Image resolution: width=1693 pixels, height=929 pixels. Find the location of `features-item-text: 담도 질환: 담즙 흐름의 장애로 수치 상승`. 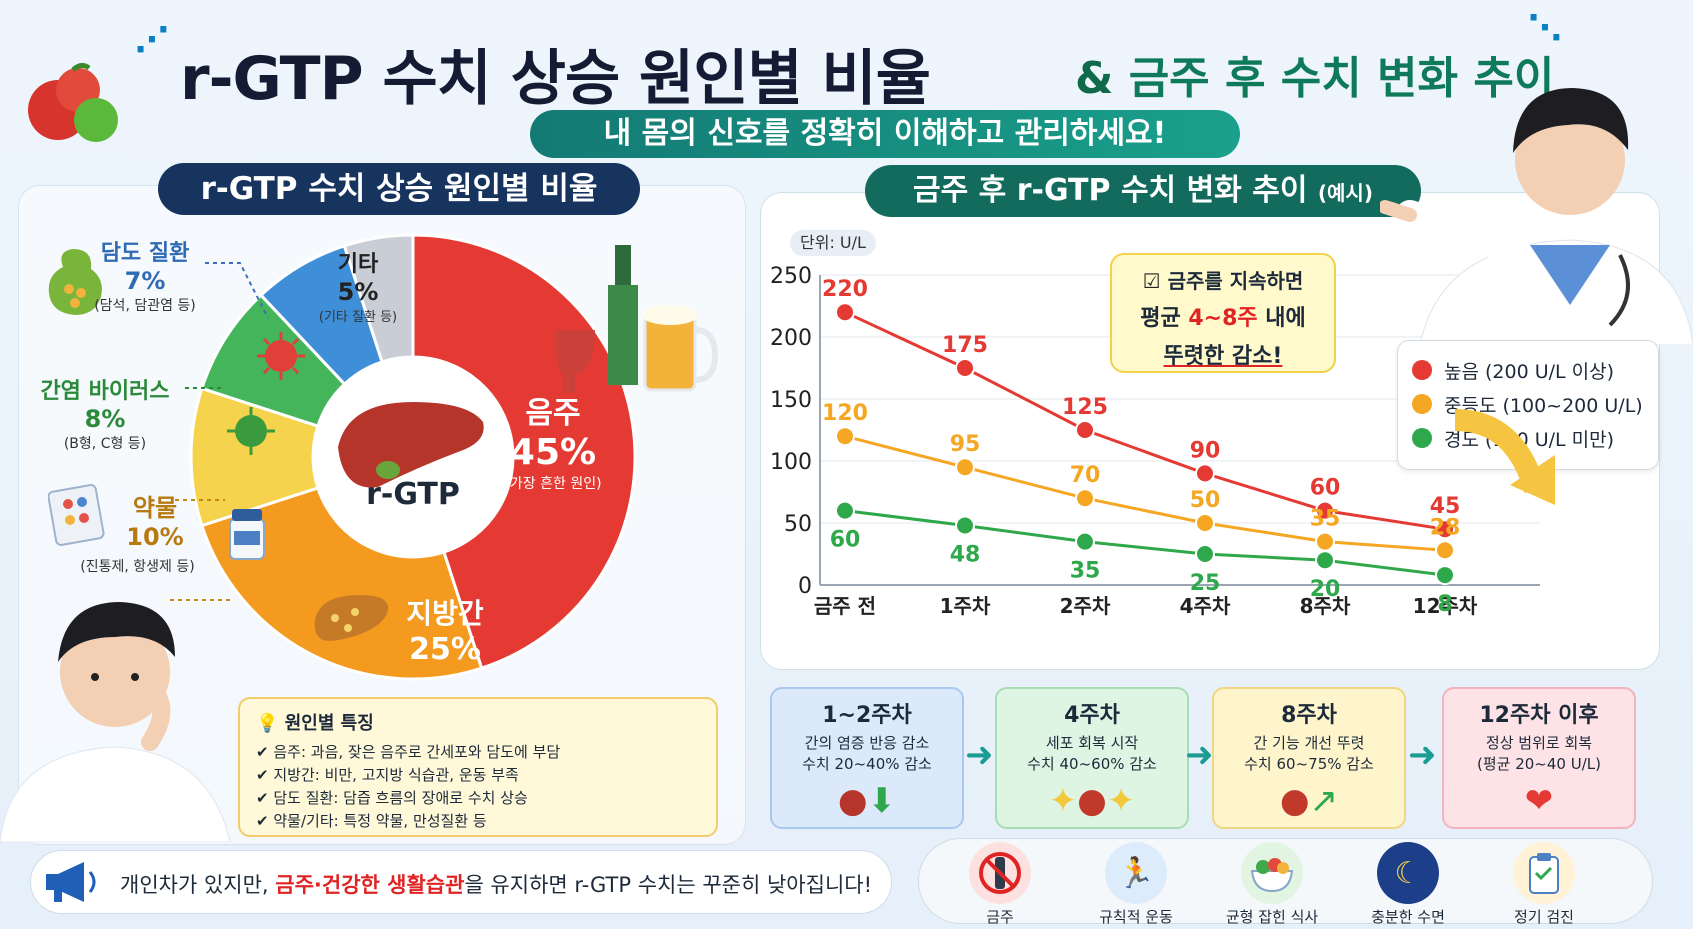

features-item-text: 담도 질환: 담즙 흐름의 장애로 수치 상승 is located at coordinates (400, 798).